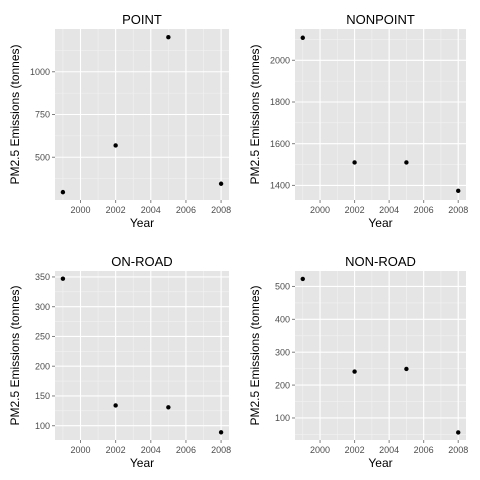  What do you see at coordinates (42, 277) in the screenshot?
I see `y-tick-label: 350` at bounding box center [42, 277].